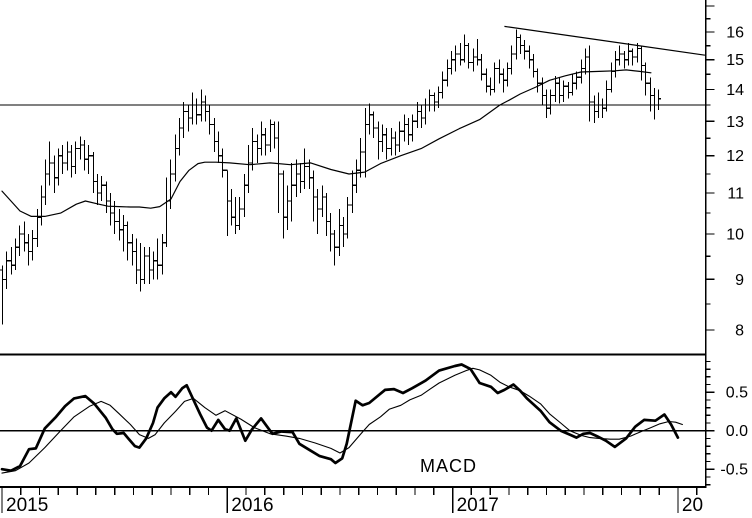 The width and height of the screenshot is (752, 518). Describe the element at coordinates (735, 122) in the screenshot. I see `price-tick-label-13: 13` at that location.